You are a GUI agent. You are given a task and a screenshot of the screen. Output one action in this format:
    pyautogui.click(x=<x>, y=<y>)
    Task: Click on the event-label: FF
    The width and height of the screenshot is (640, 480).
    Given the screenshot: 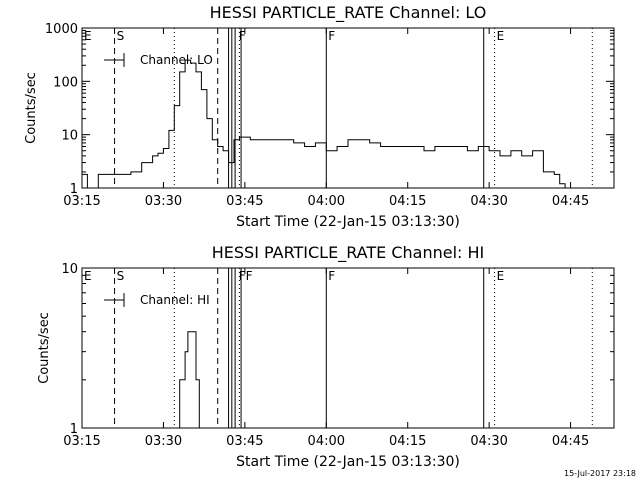 What is the action you would take?
    pyautogui.click(x=246, y=276)
    